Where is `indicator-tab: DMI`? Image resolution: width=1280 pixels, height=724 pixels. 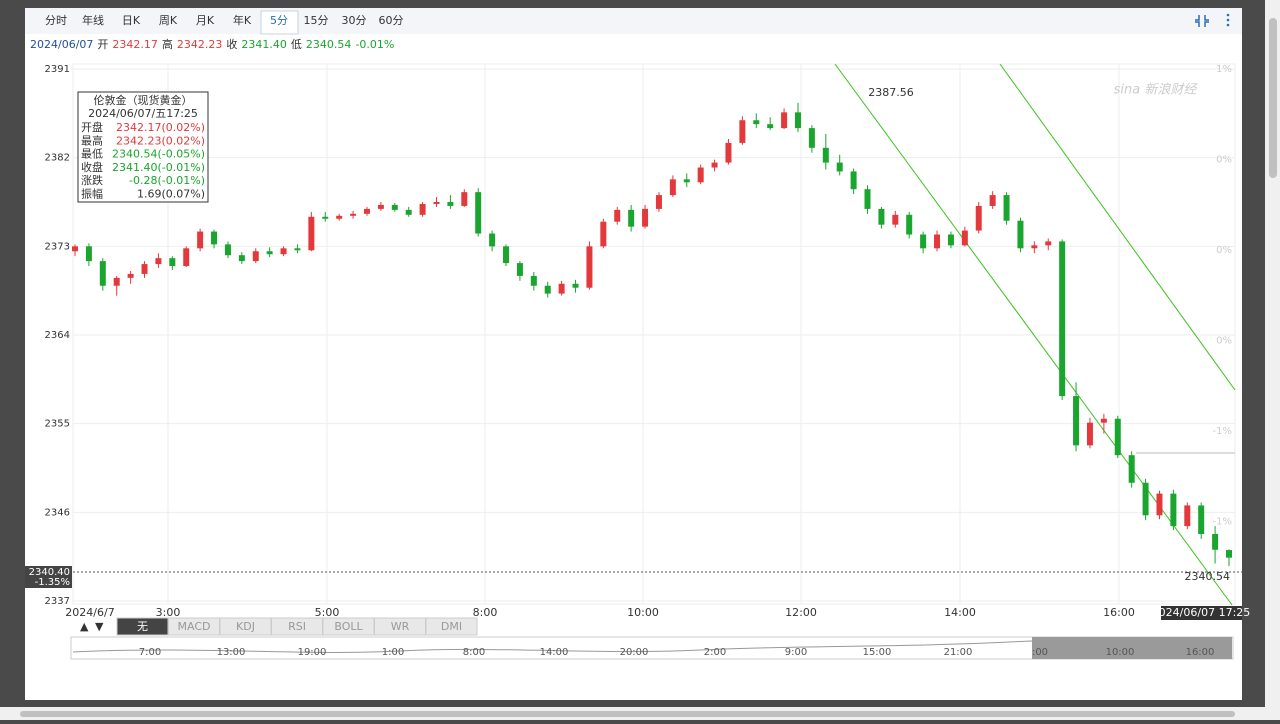 indicator-tab: DMI is located at coordinates (451, 626).